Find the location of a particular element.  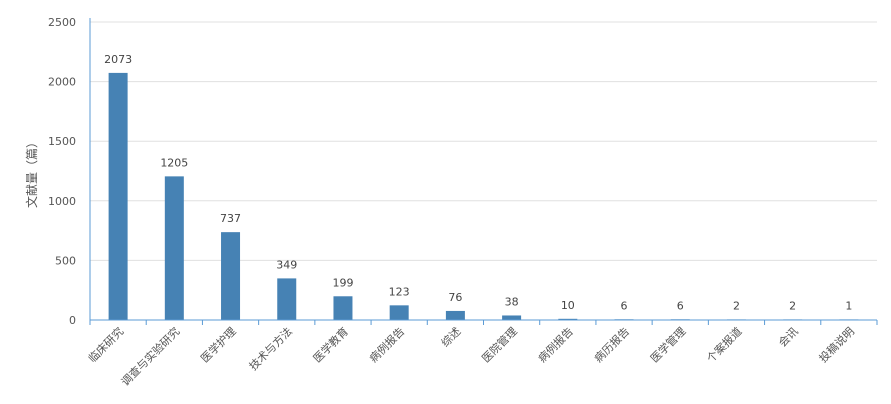

x-tick-label: 技术与方法 is located at coordinates (270, 348).